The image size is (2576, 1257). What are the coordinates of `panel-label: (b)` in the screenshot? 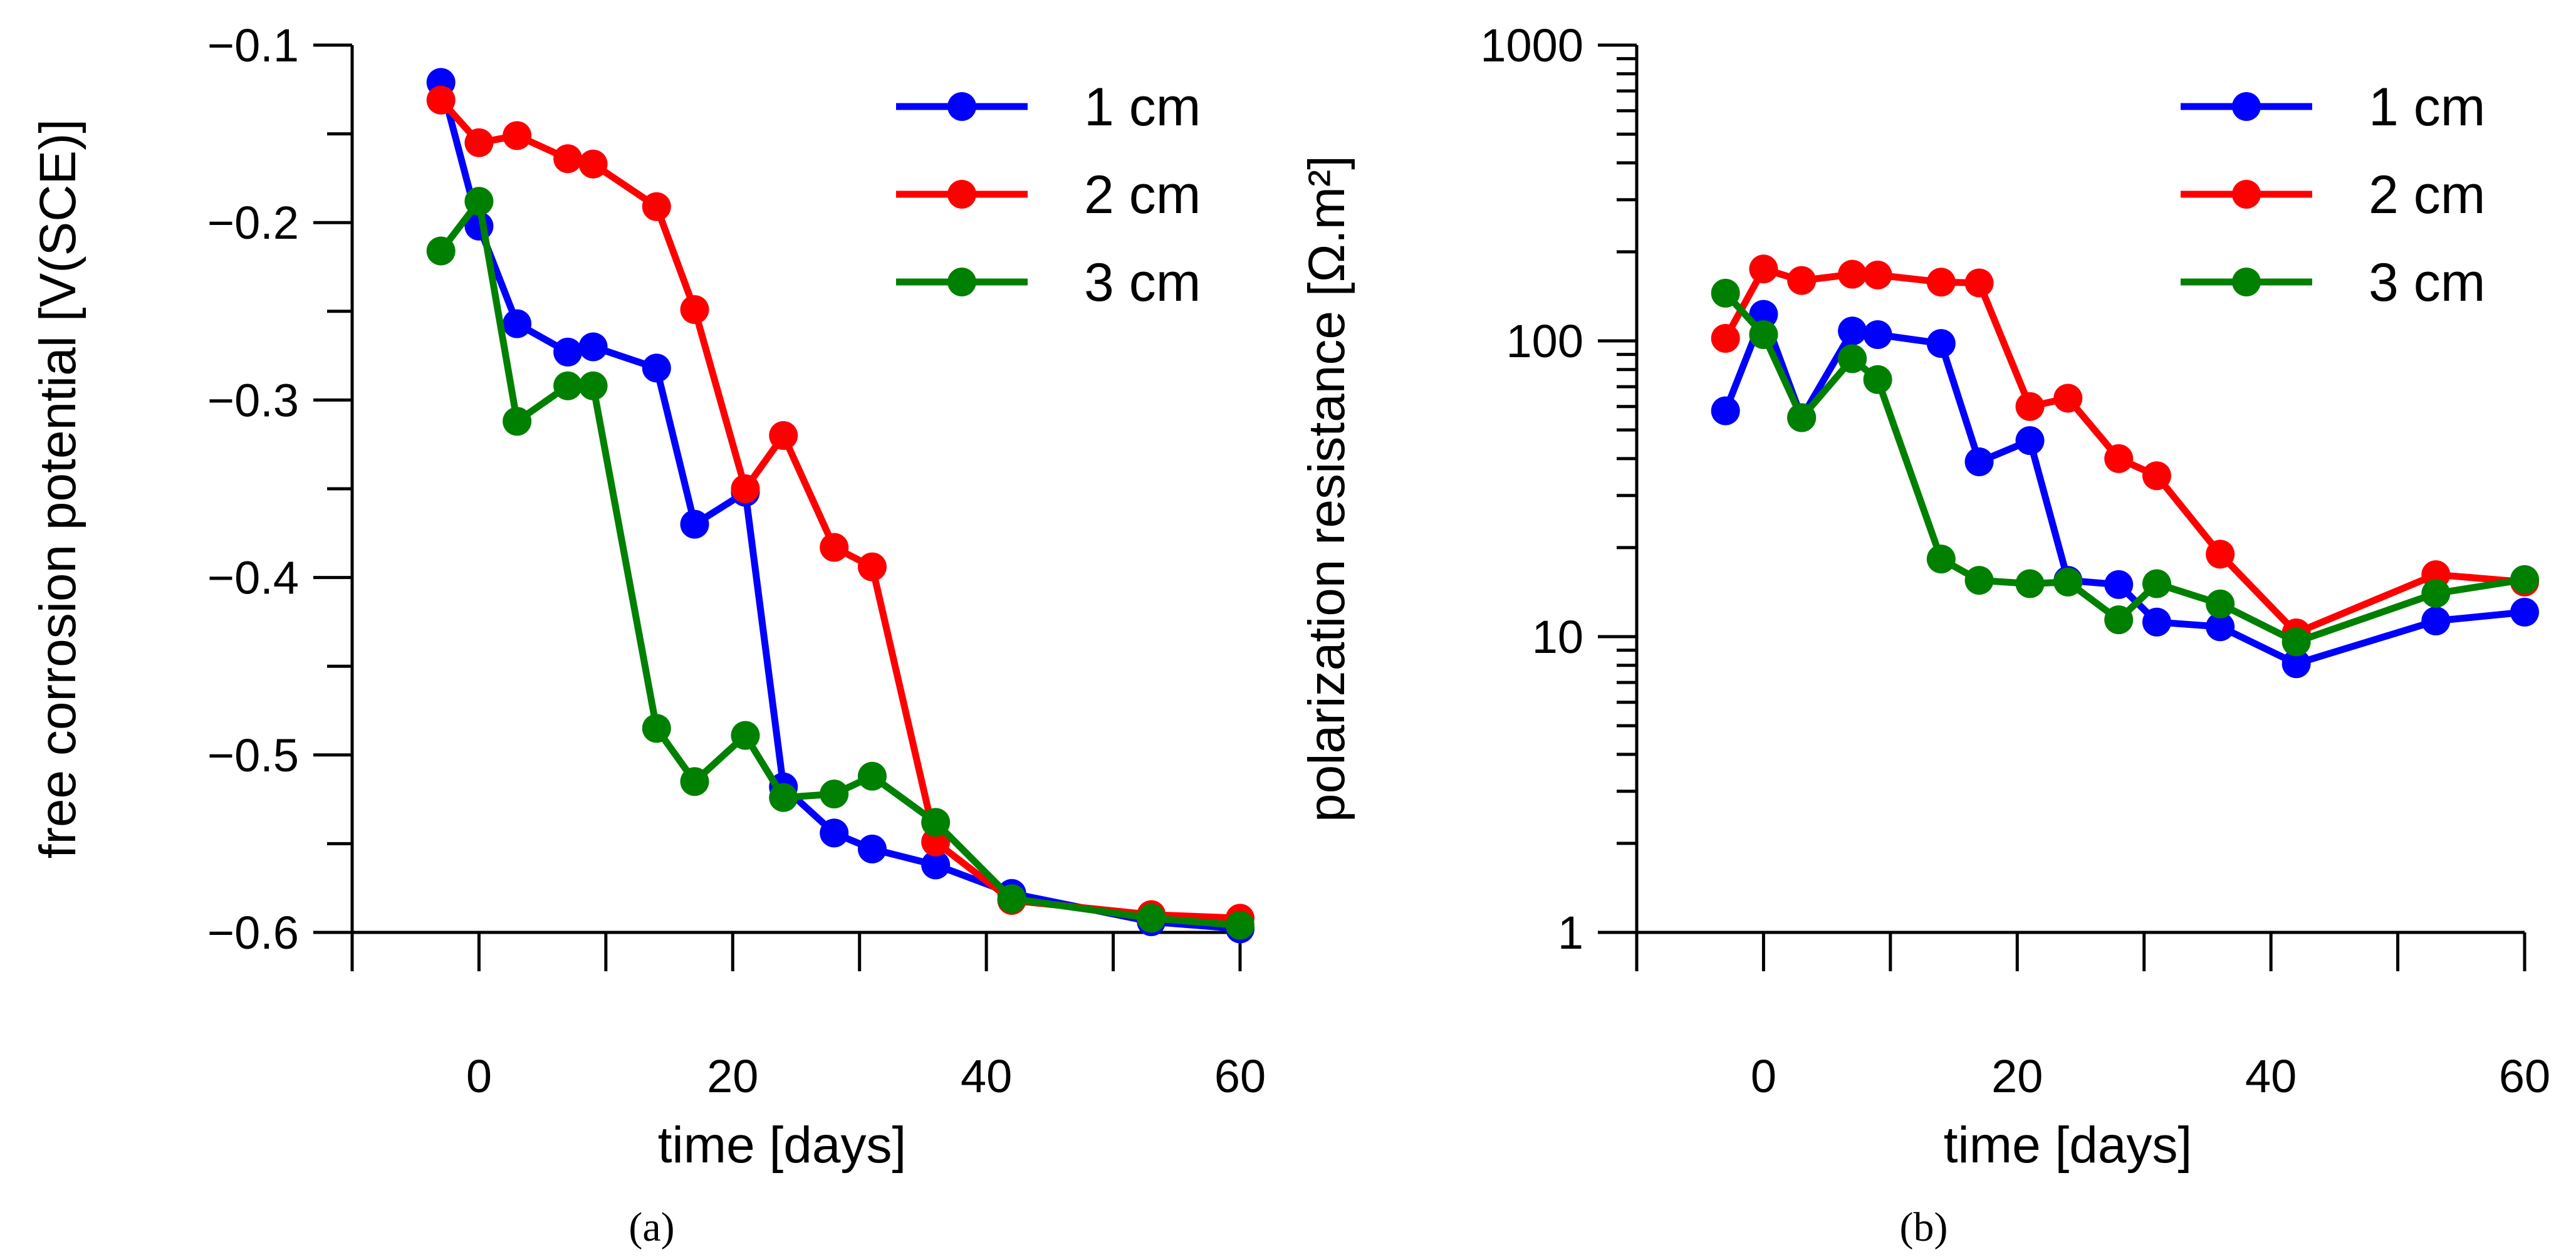 It's located at (1924, 1227).